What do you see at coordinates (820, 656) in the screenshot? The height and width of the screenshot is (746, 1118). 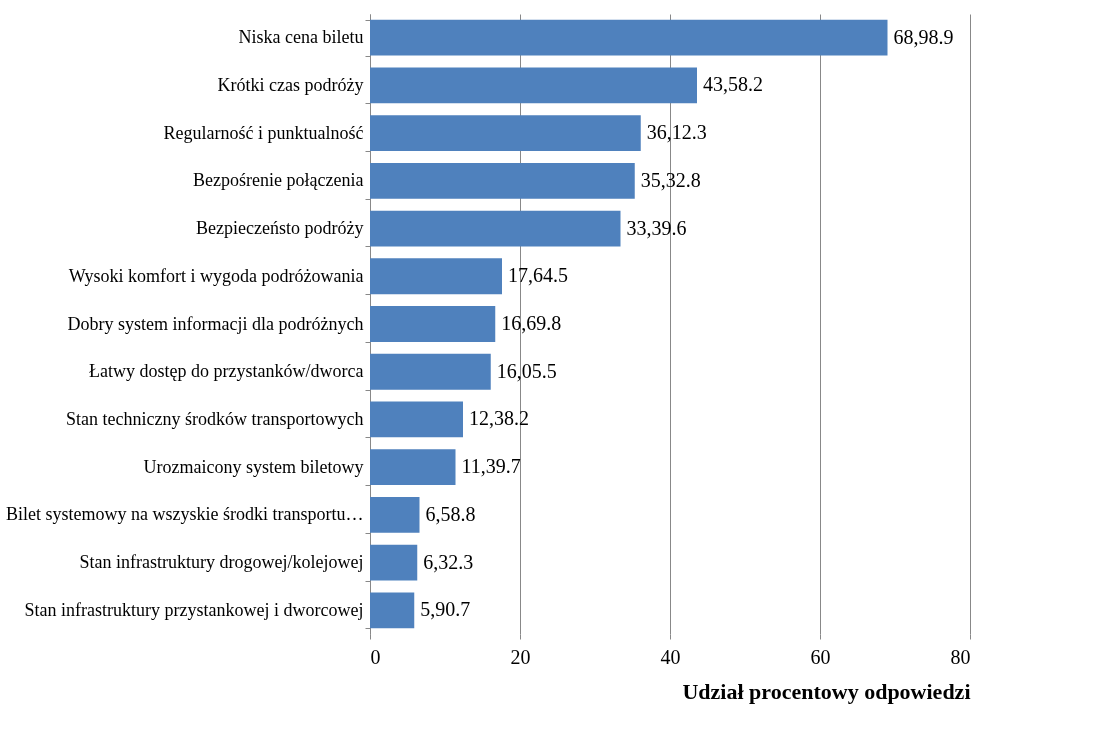 I see `x-tick-label: 60` at bounding box center [820, 656].